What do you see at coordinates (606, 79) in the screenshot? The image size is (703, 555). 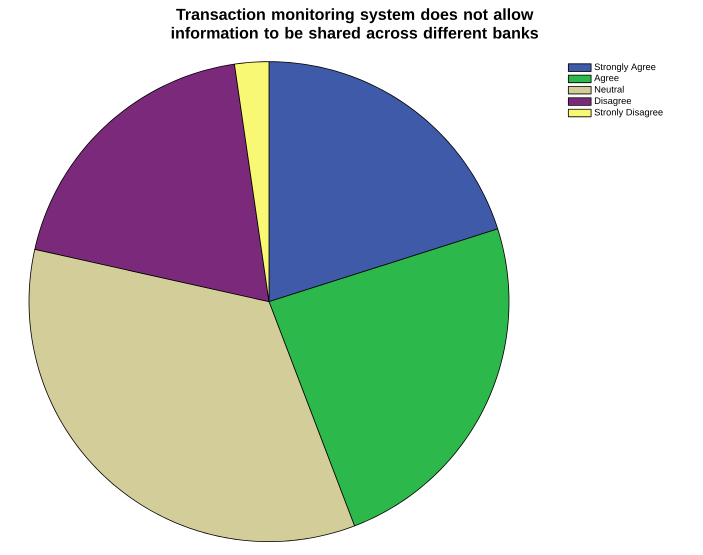 I see `legend-label: Agree` at bounding box center [606, 79].